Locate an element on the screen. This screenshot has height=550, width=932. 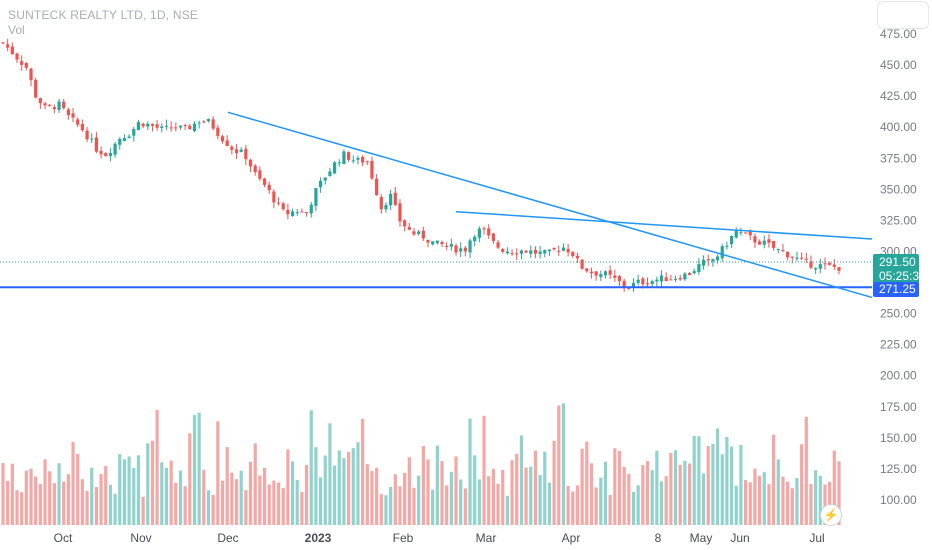
horizontal-line-tag: 271.25 is located at coordinates (896, 289).